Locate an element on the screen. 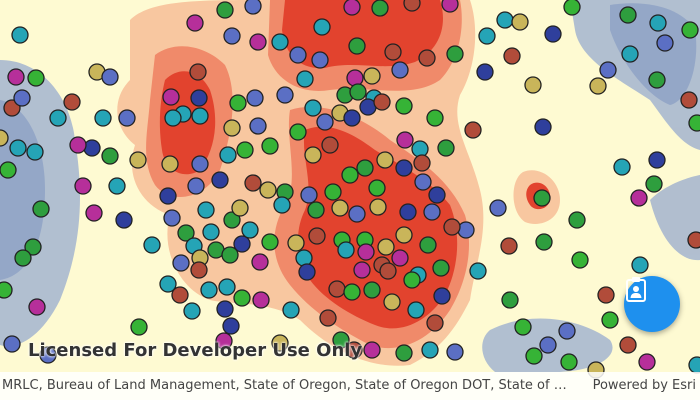 The width and height of the screenshot is (700, 400). floating-action-button is located at coordinates (652, 304).